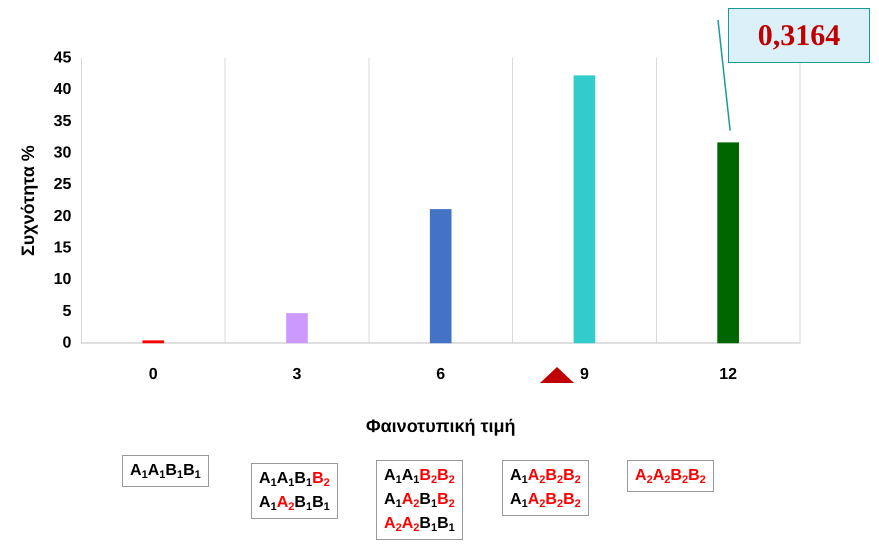  Describe the element at coordinates (670, 476) in the screenshot. I see `text: A$_{2}$A$_{2}$B$_{2}$B$_{2}$` at that location.